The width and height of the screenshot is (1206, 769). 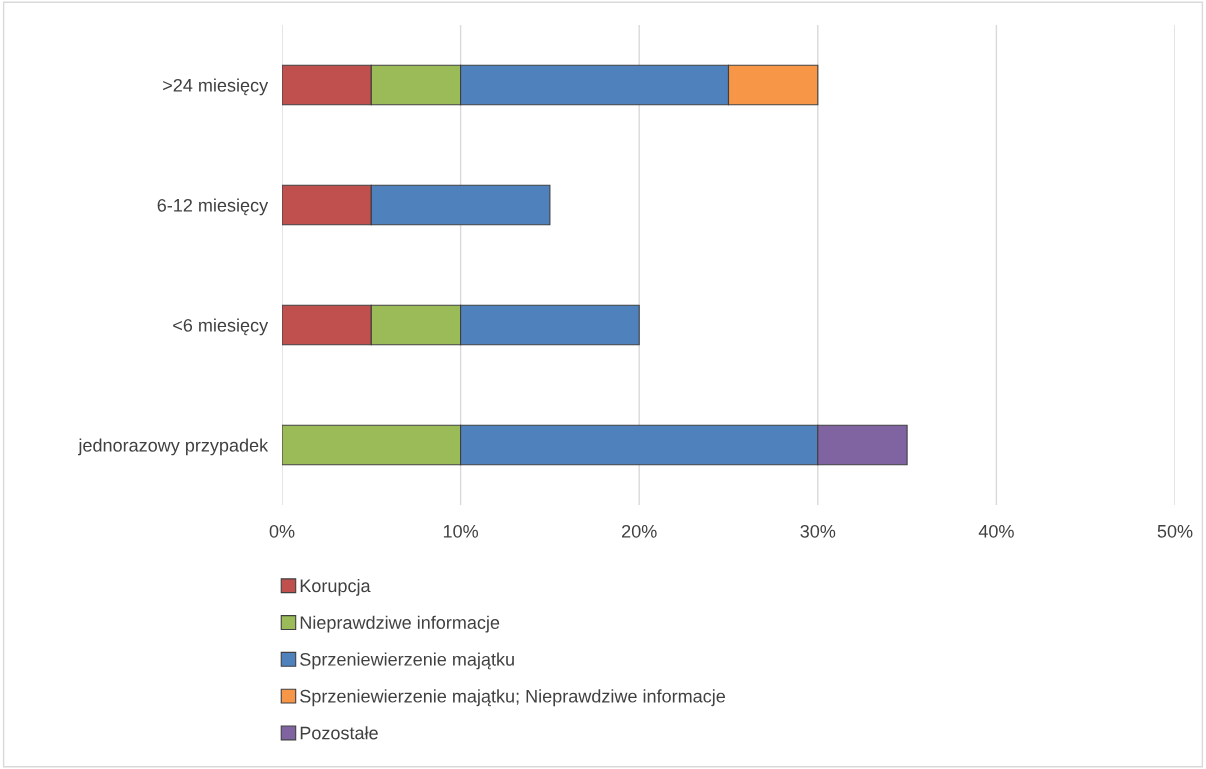 I want to click on y-tick-label: 6-12 miesięcy, so click(x=213, y=207).